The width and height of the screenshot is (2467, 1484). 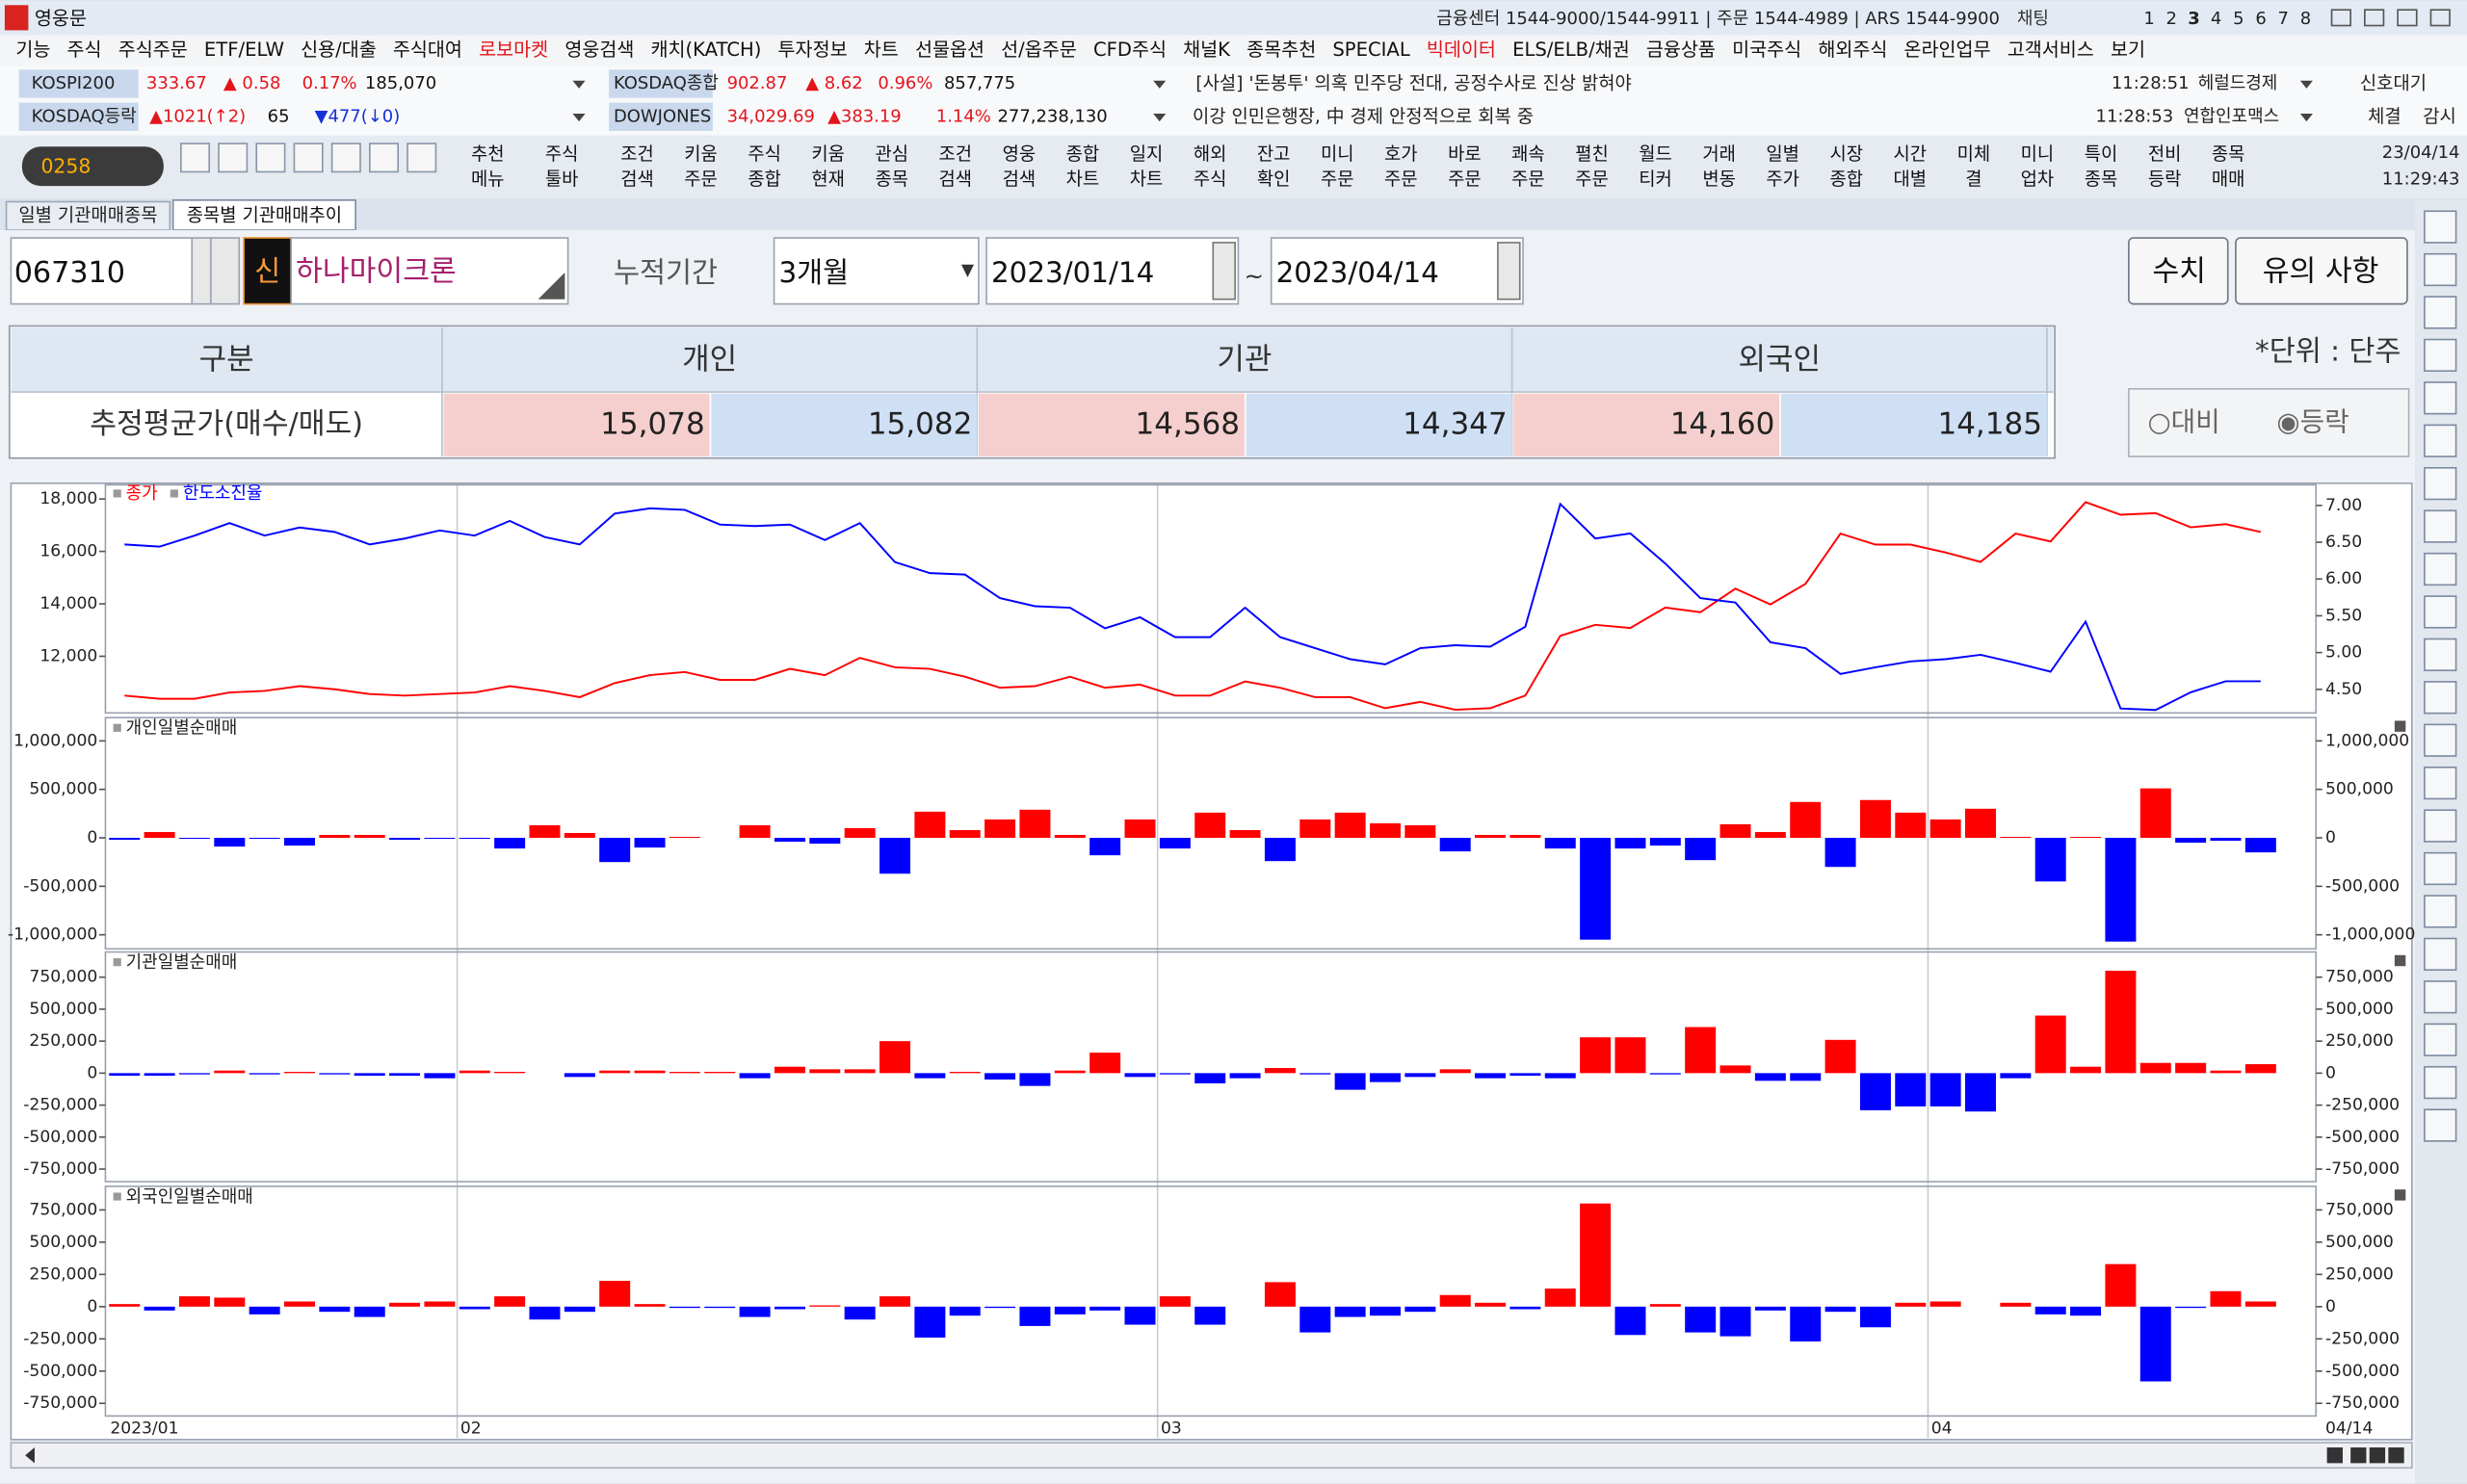 What do you see at coordinates (1655, 179) in the screenshot?
I see `toolbar-button: 티커` at bounding box center [1655, 179].